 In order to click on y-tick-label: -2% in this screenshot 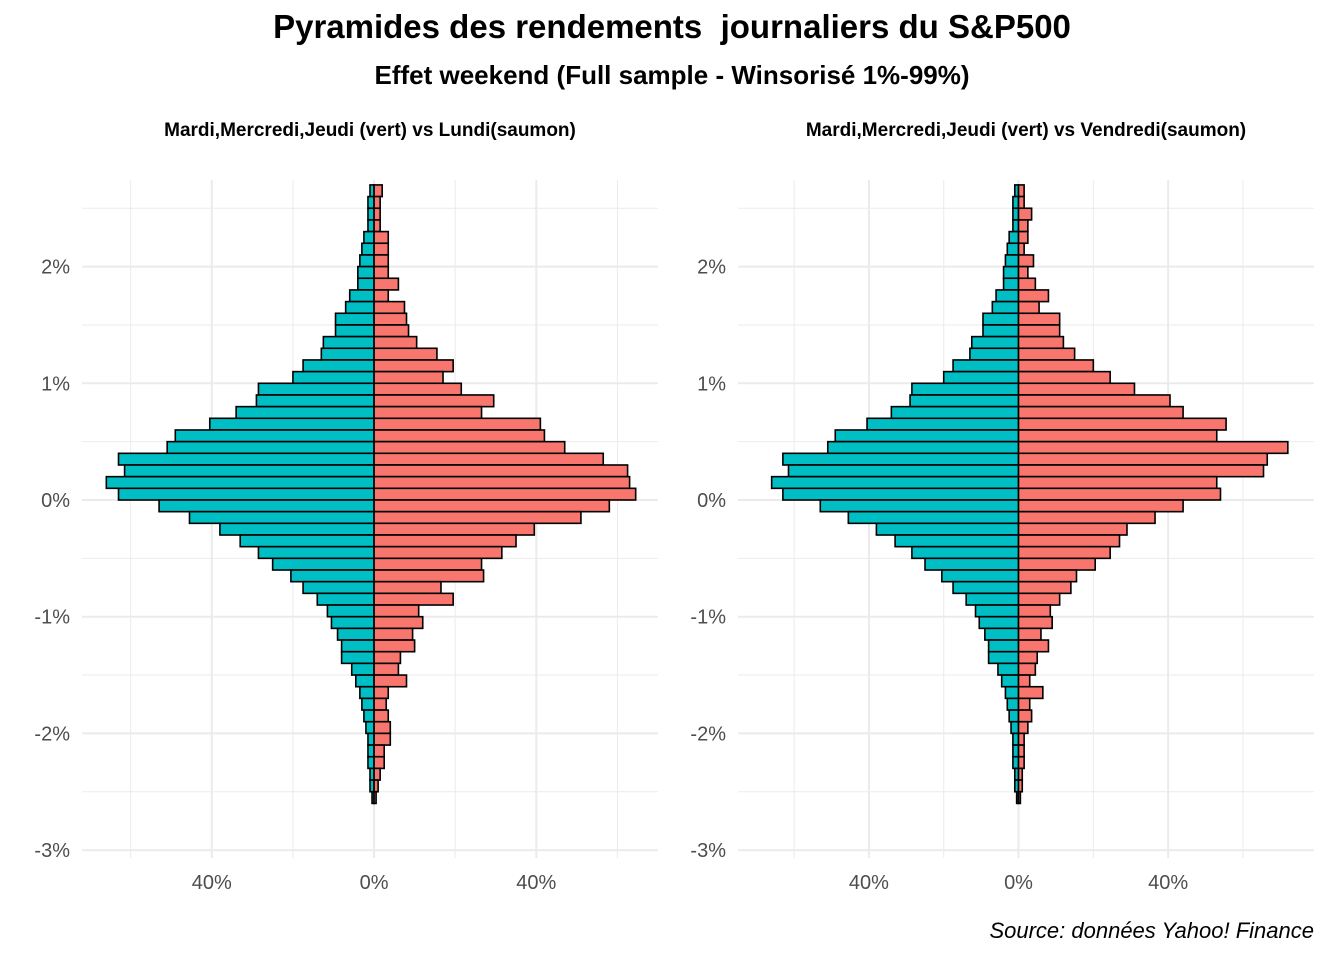, I will do `click(52, 734)`.